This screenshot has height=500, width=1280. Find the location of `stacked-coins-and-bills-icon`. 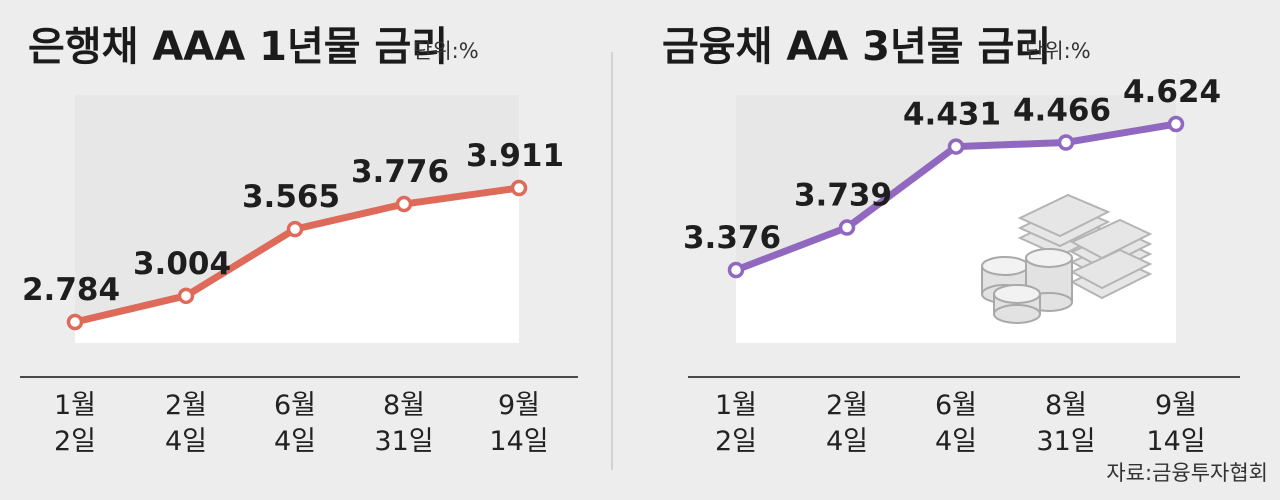

stacked-coins-and-bills-icon is located at coordinates (1067, 258).